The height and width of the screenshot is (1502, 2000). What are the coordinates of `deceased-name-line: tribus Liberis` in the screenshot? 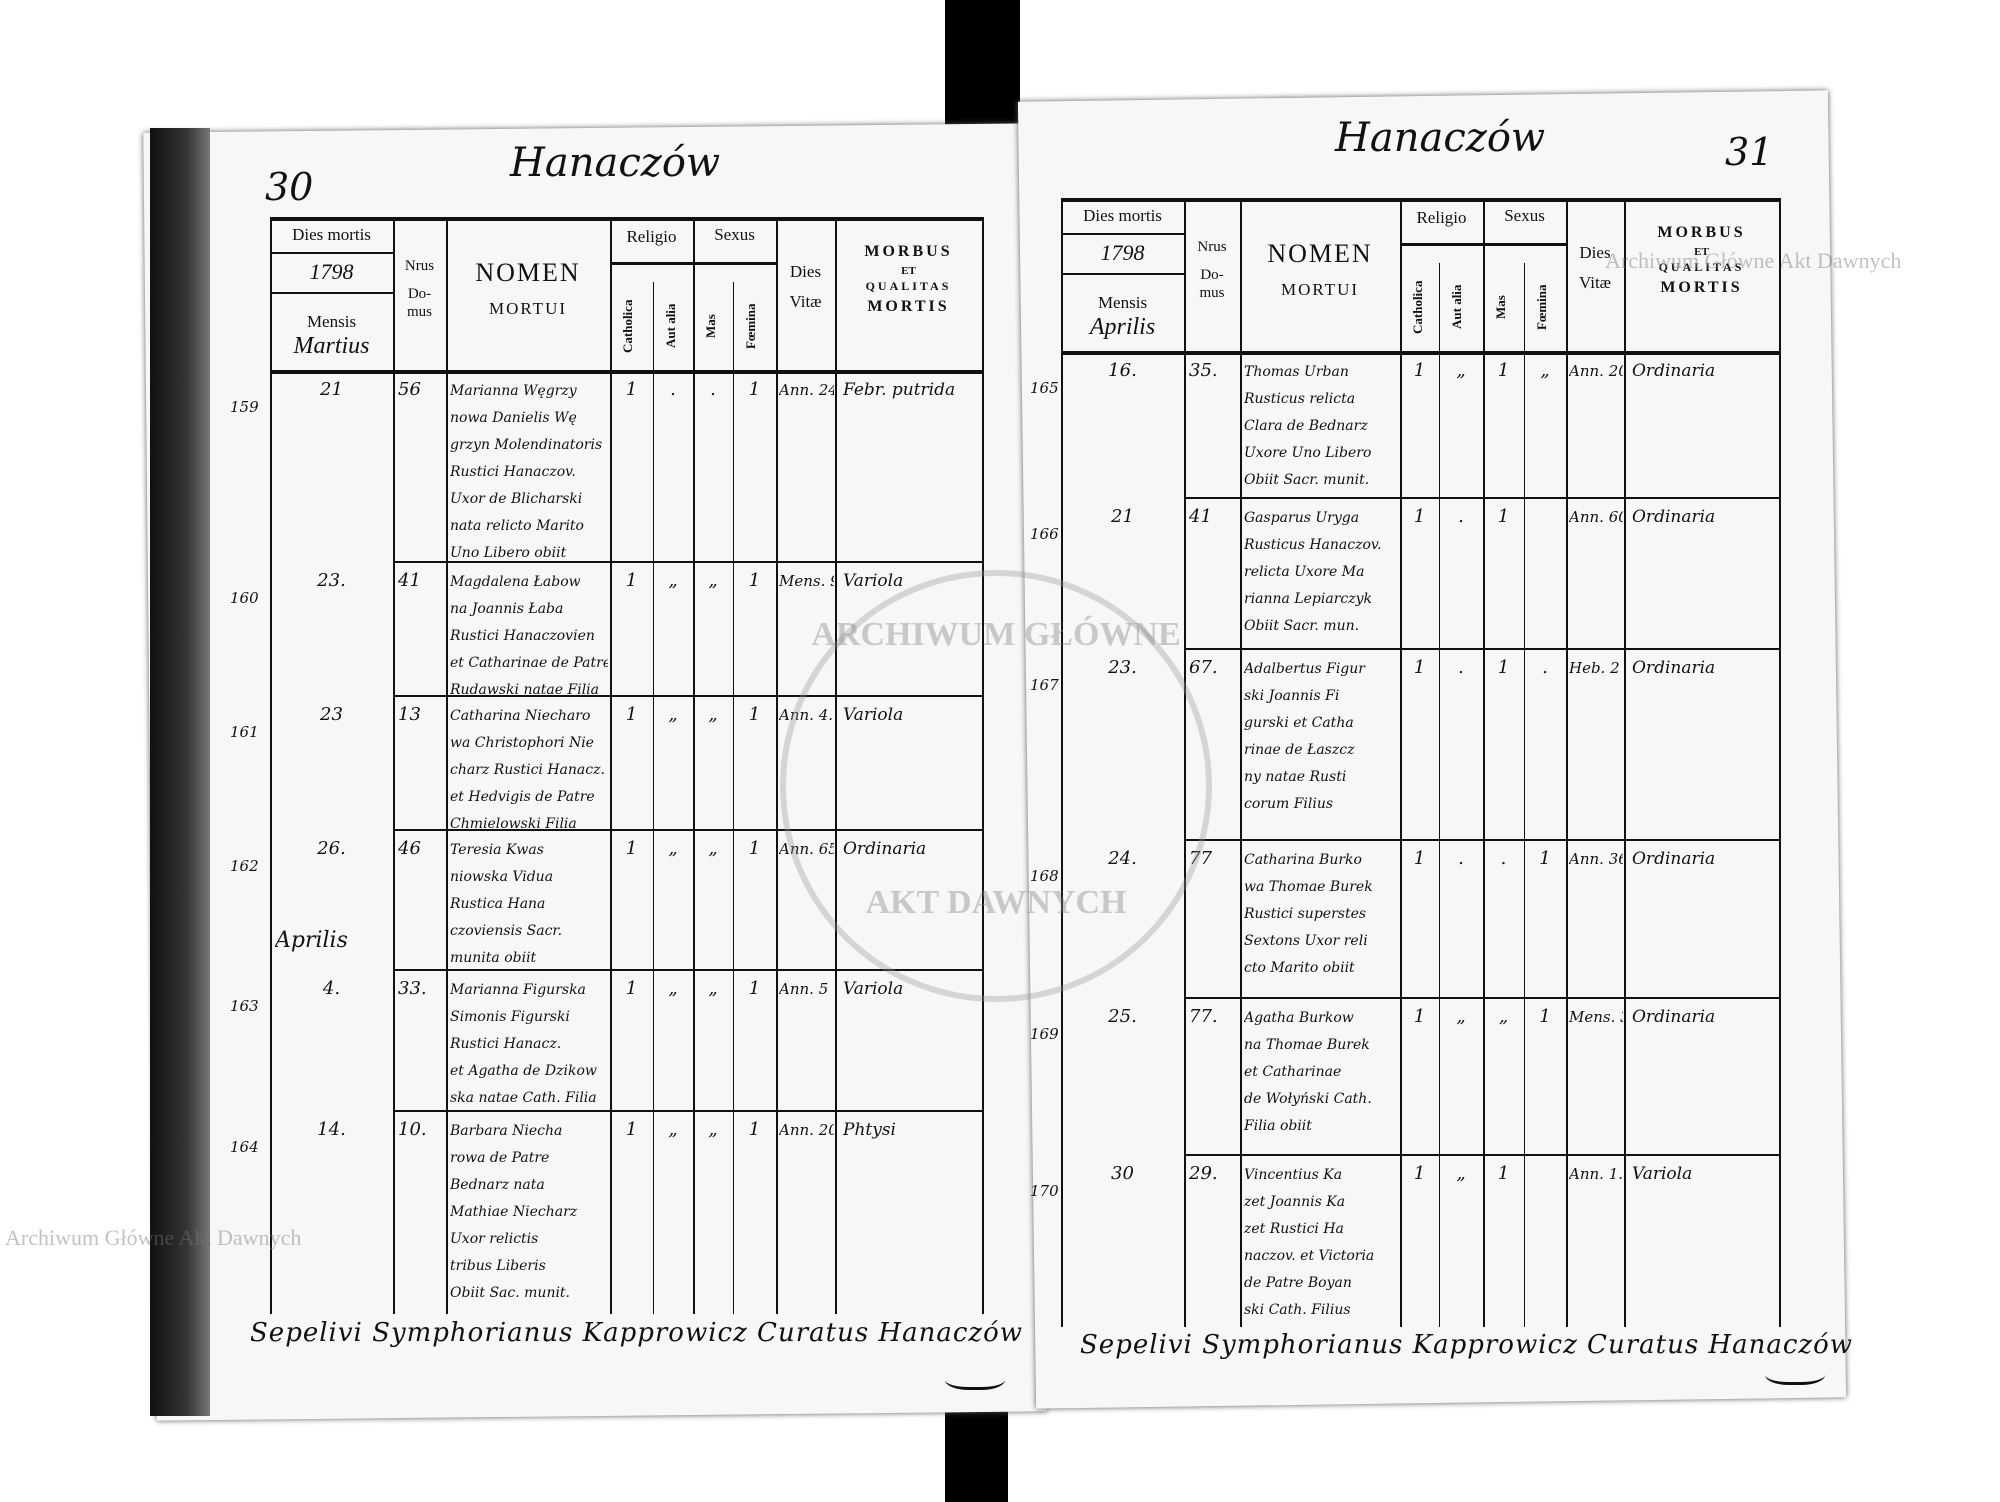 It's located at (498, 1266).